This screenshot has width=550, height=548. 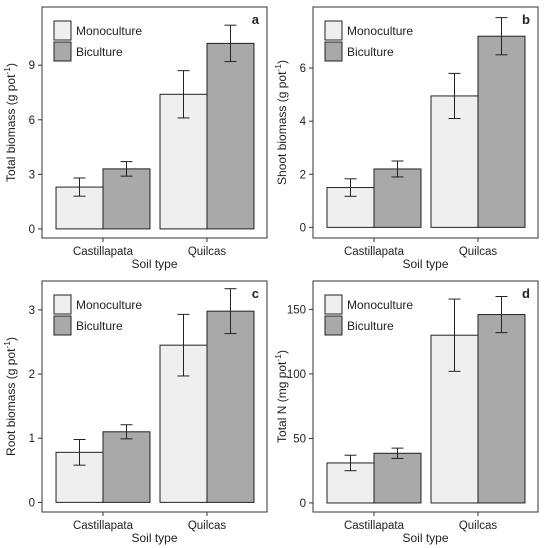 I want to click on y-axis-title: Shoot biomass (g pot-1), so click(x=281, y=122).